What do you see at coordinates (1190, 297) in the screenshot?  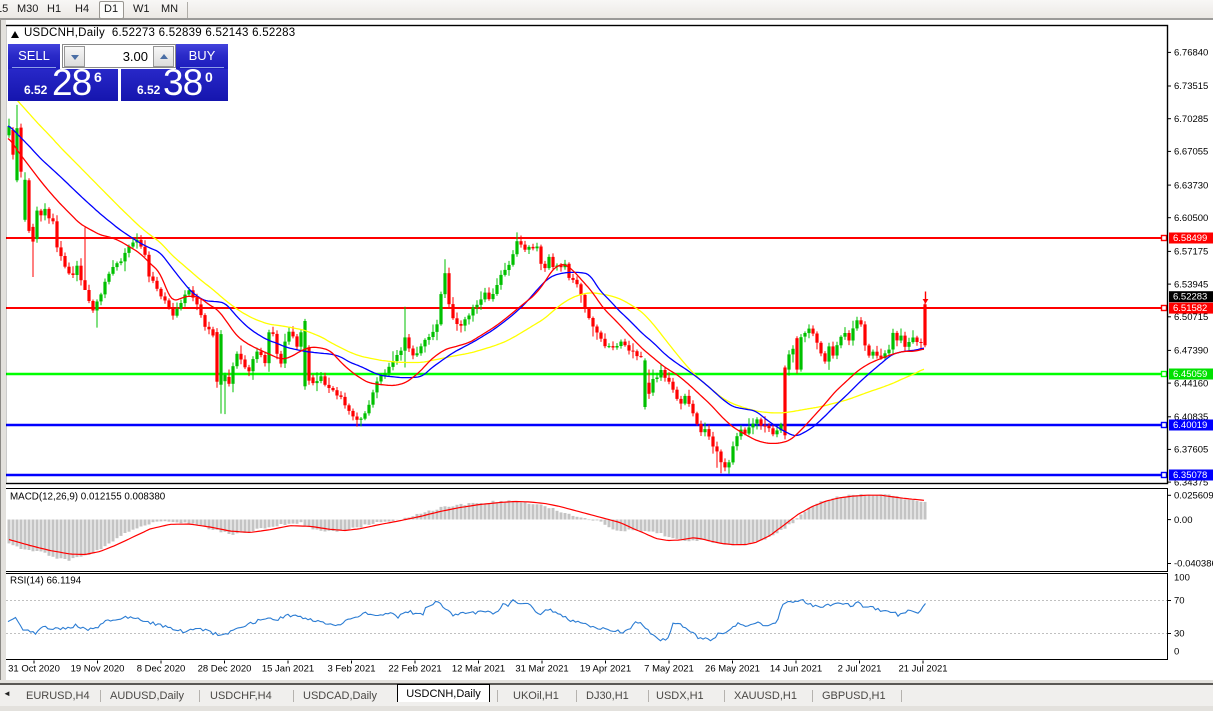 I see `svg-text: 6.52283` at bounding box center [1190, 297].